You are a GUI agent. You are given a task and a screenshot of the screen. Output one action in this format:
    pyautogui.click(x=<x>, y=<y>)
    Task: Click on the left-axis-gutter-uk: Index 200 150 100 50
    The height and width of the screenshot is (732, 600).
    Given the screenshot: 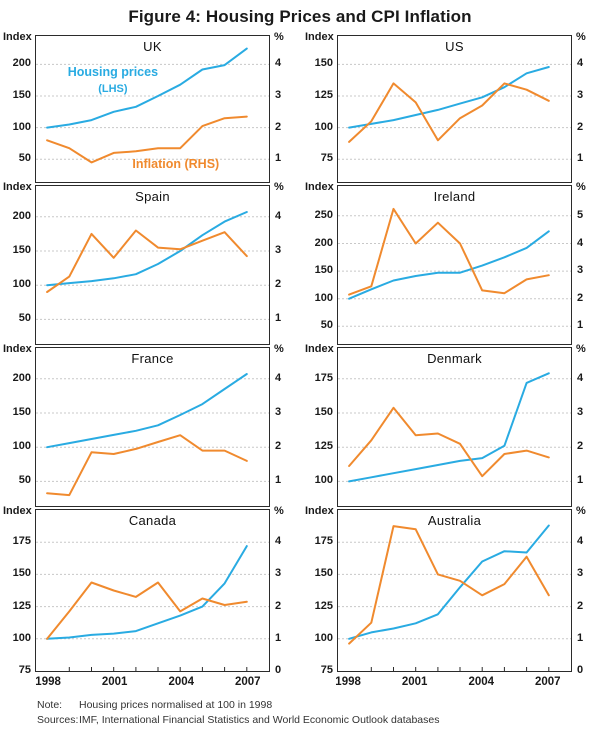 What is the action you would take?
    pyautogui.click(x=18, y=106)
    